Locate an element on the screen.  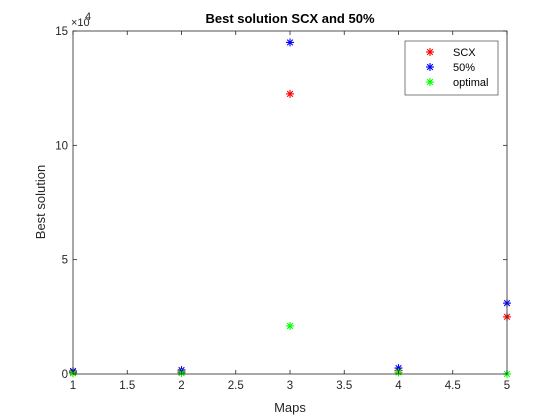
y-axis-label: Best solution is located at coordinates (40, 202).